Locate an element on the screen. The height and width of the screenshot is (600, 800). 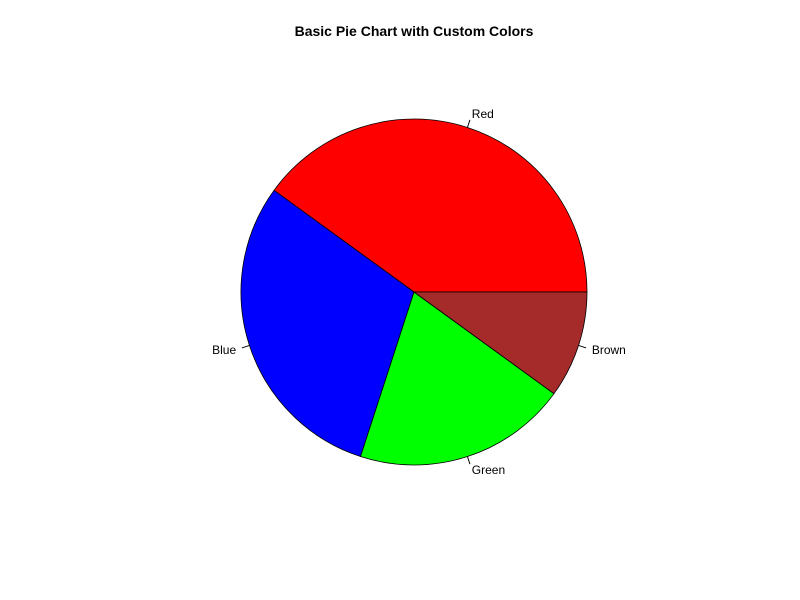
slice-label-brown: Brown is located at coordinates (609, 350).